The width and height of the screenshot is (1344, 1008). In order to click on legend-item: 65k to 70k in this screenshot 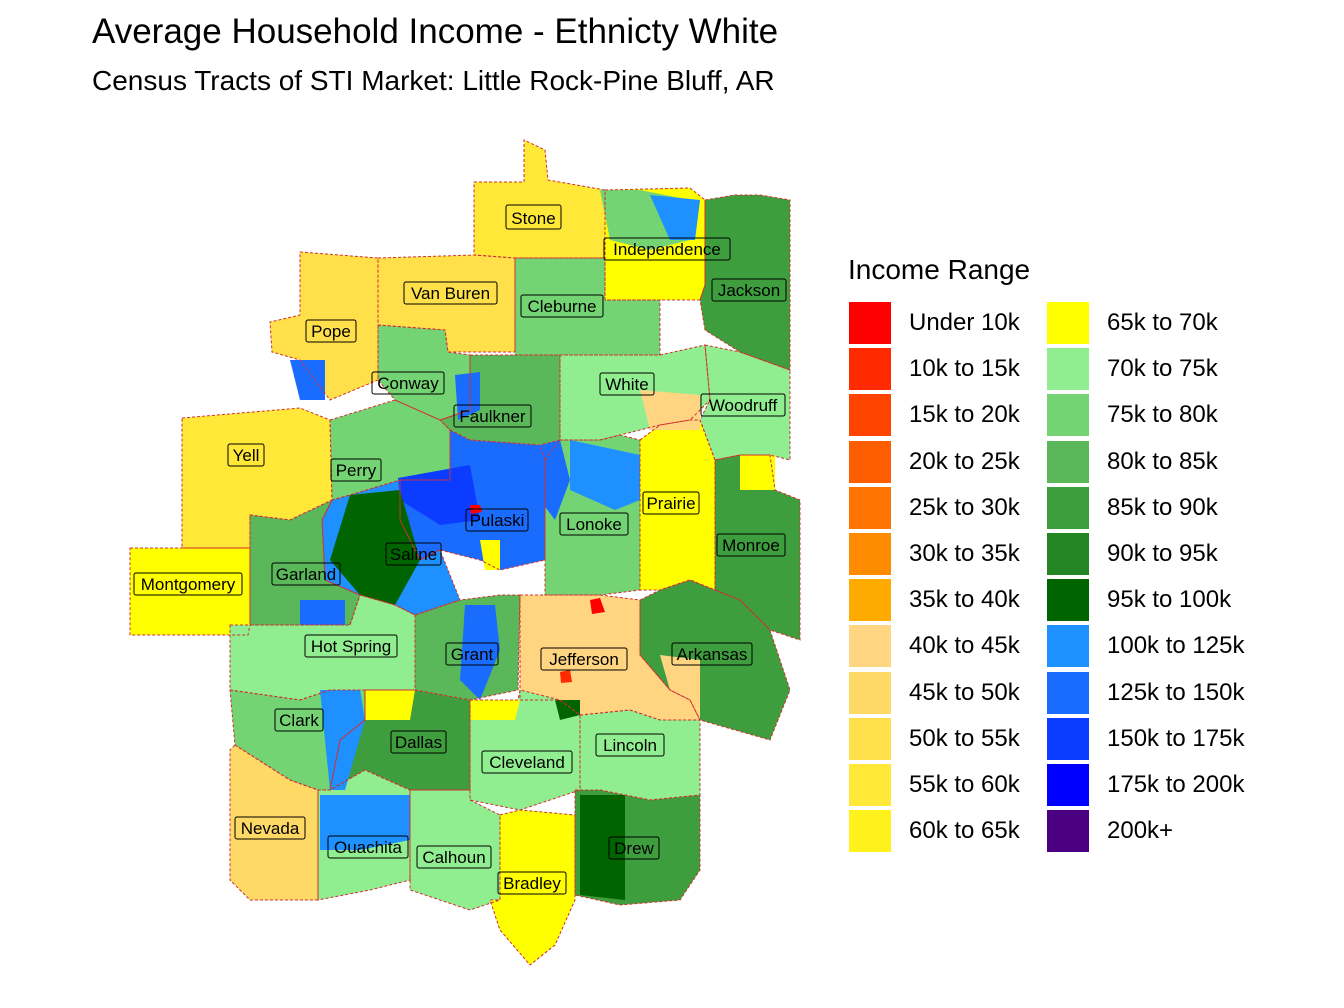, I will do `click(1151, 323)`.